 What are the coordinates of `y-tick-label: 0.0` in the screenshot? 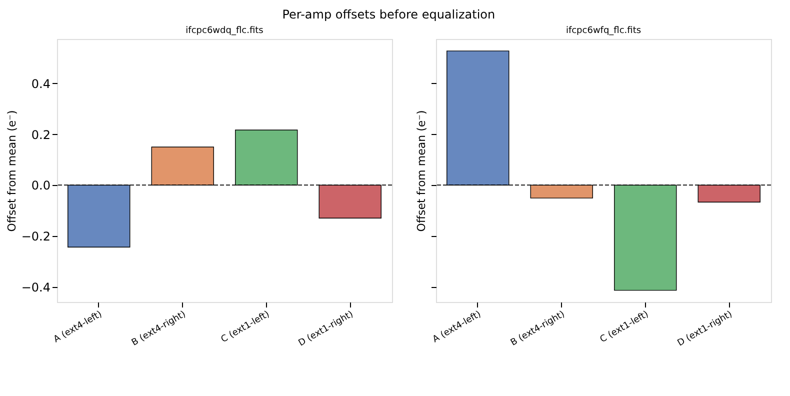 It's located at (40, 185).